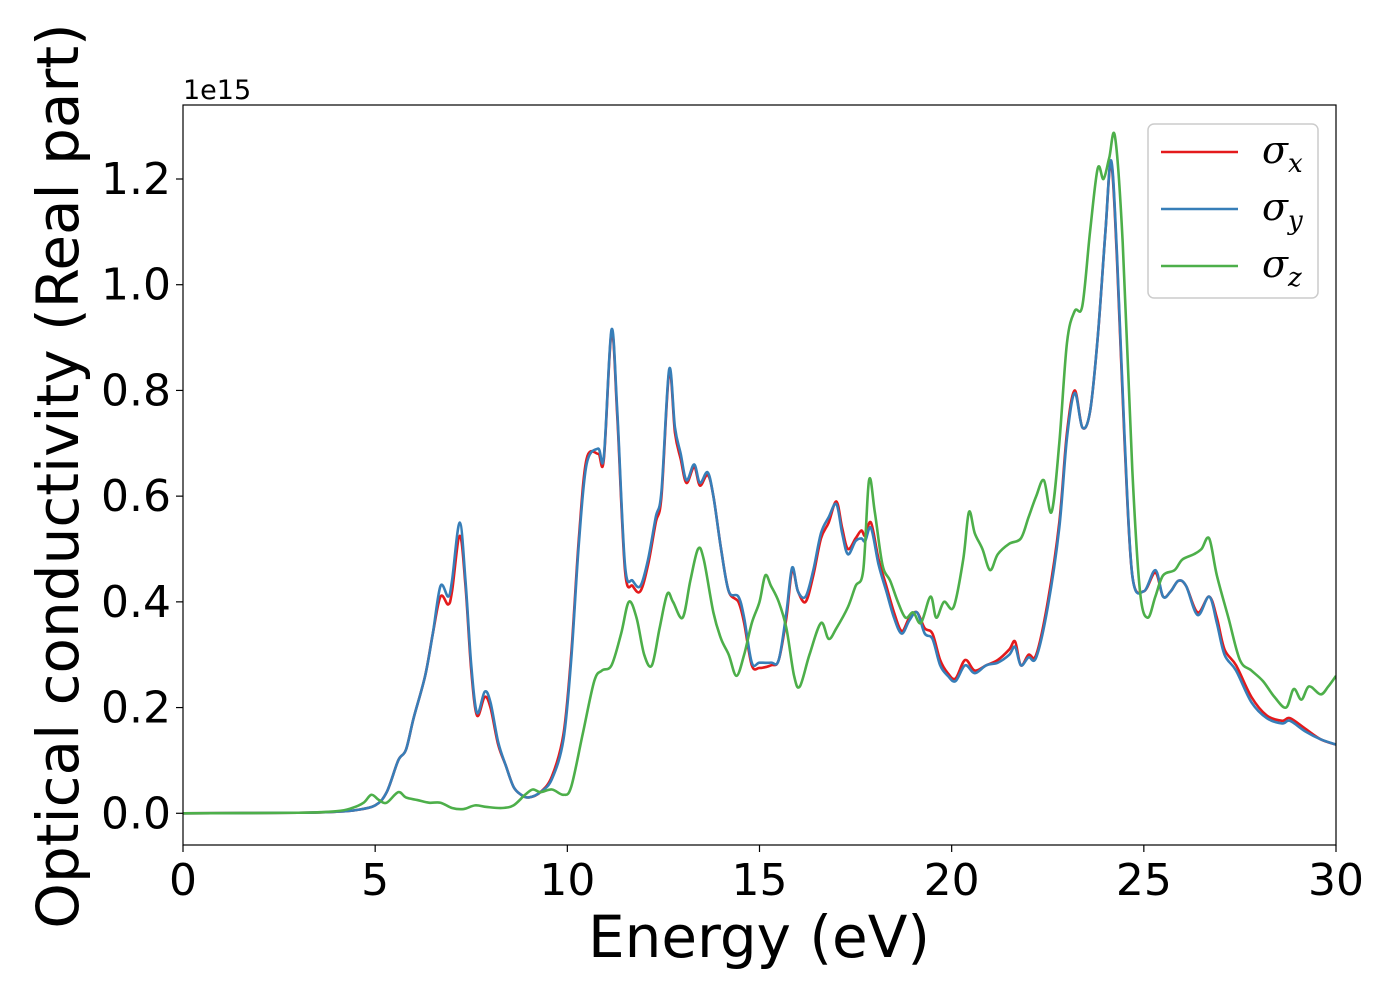 The image size is (1400, 1000). I want to click on x-tick-label: 20, so click(952, 880).